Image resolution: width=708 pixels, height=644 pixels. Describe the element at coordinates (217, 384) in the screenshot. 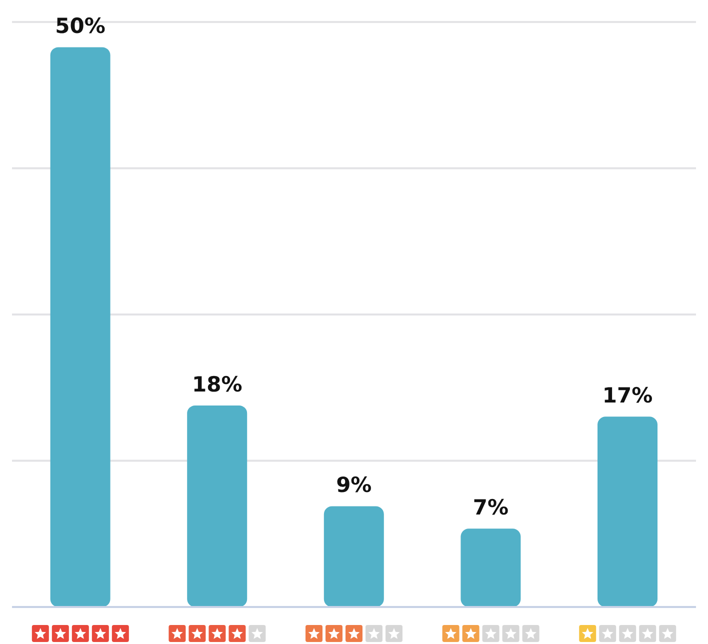

I see `data-label: 18%` at that location.